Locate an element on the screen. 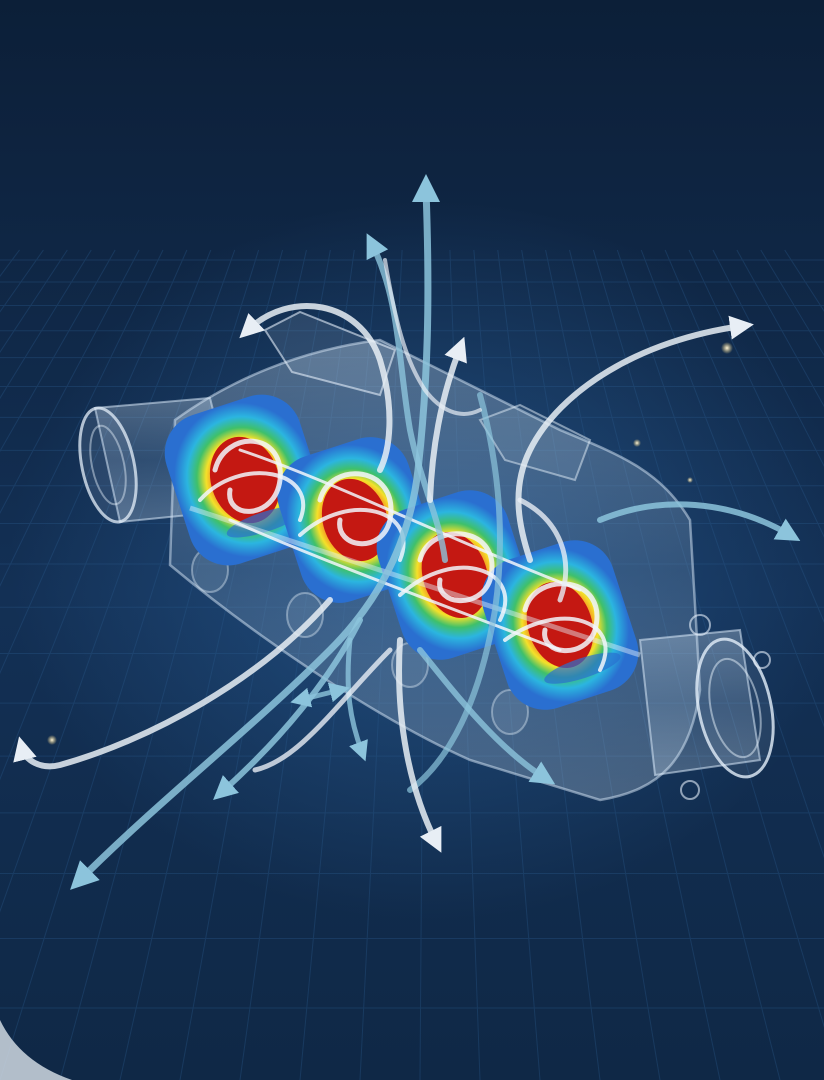  right-pipe is located at coordinates (706, 707).